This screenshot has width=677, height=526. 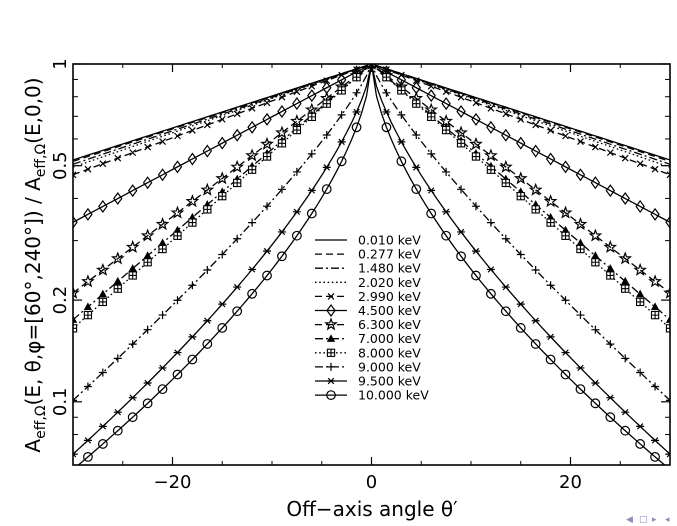 What do you see at coordinates (389, 296) in the screenshot?
I see `legend-label: 2.990 keV` at bounding box center [389, 296].